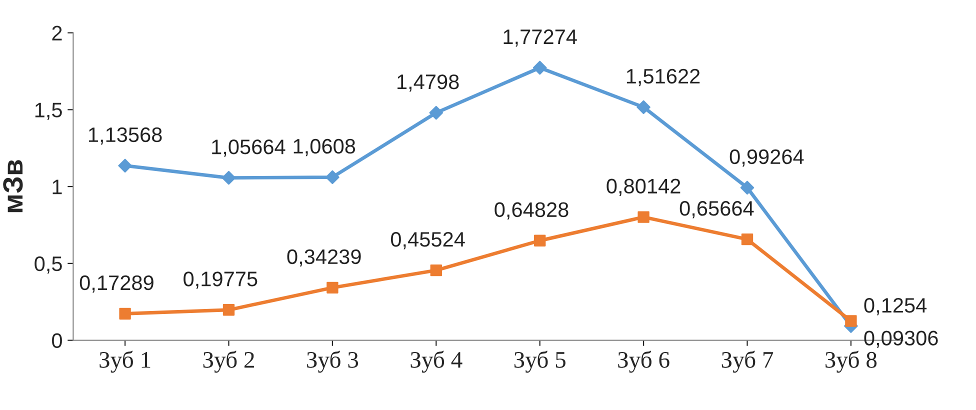 This screenshot has height=410, width=976. I want to click on data-label: 0,19775, so click(221, 280).